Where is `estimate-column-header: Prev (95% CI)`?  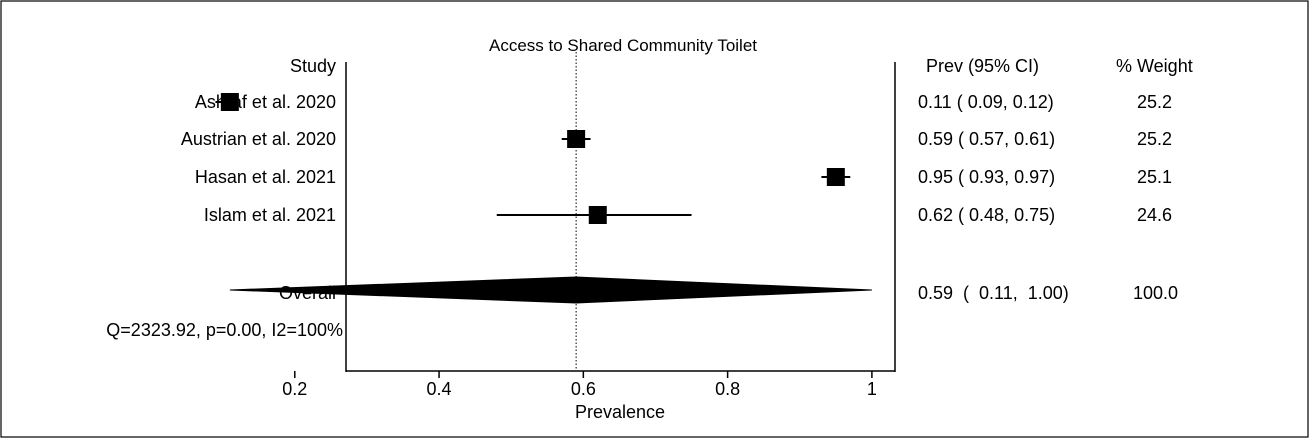 estimate-column-header: Prev (95% CI) is located at coordinates (982, 66).